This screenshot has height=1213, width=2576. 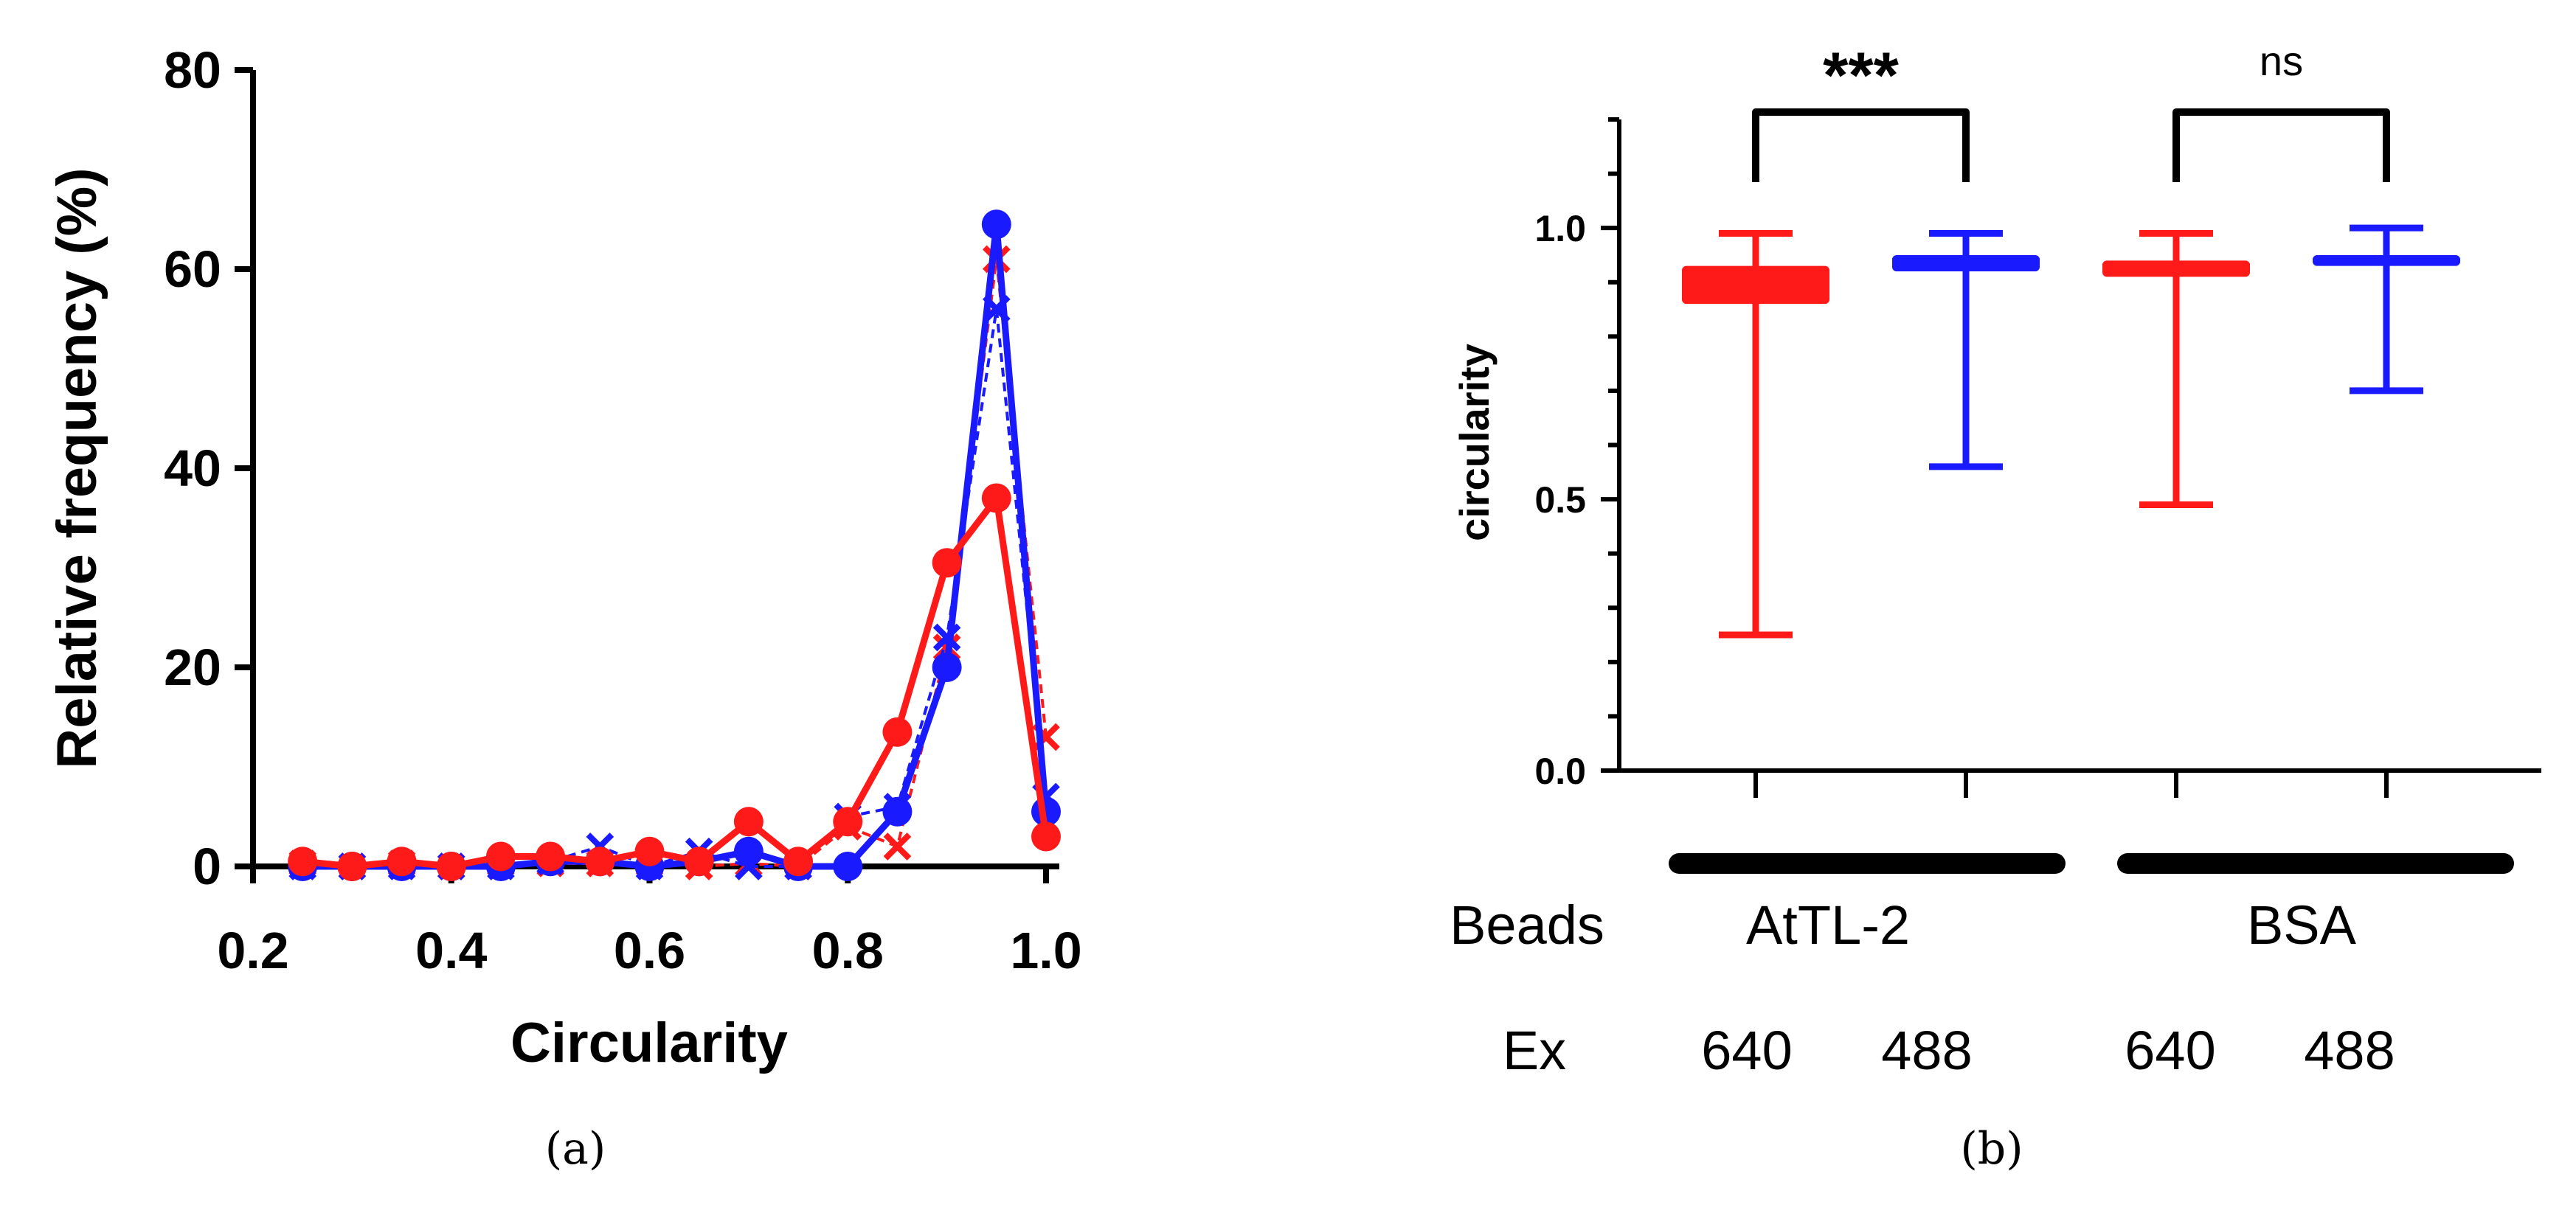 I want to click on panel-a-y-tick-label: 60, so click(x=193, y=269).